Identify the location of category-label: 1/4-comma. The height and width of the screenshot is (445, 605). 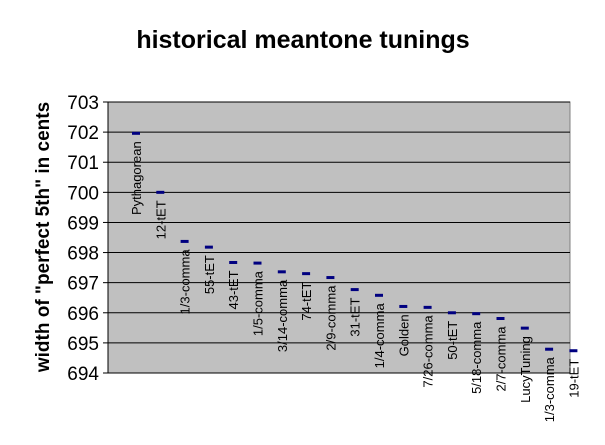
(379, 336).